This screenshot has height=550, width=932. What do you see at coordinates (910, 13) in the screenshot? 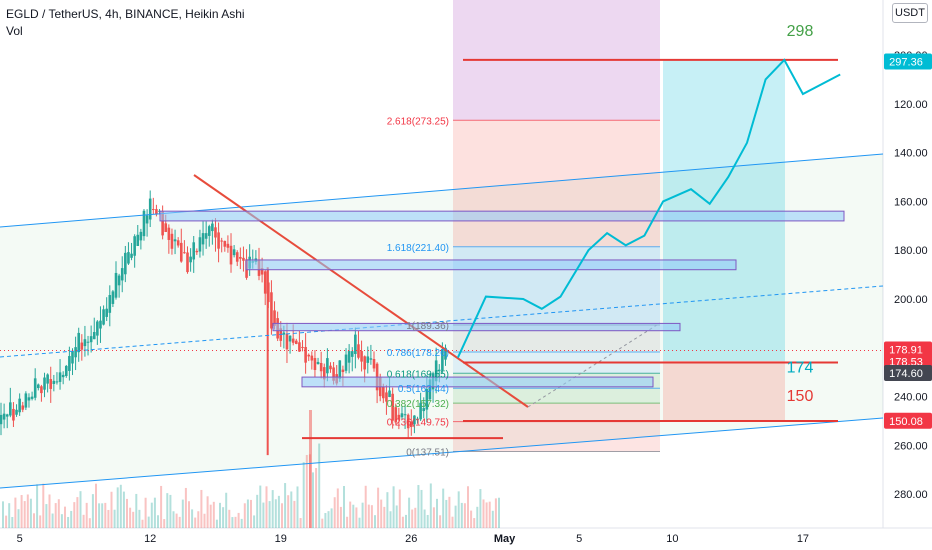
I see `currency-button: USDT` at bounding box center [910, 13].